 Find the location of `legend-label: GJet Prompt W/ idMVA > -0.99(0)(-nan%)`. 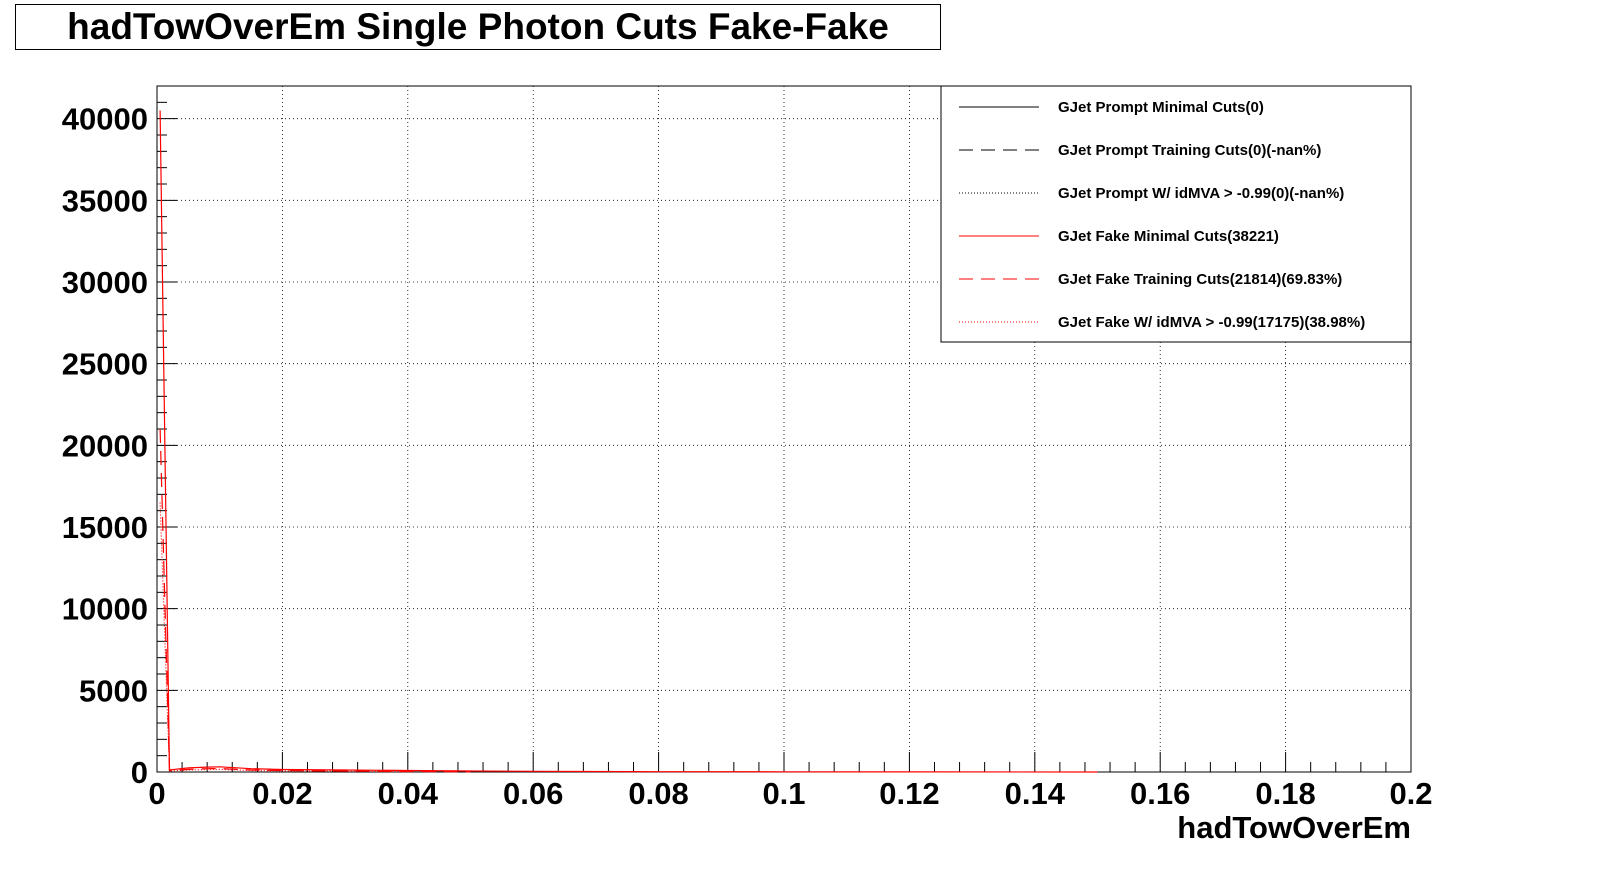

legend-label: GJet Prompt W/ idMVA > -0.99(0)(-nan%) is located at coordinates (1201, 193).